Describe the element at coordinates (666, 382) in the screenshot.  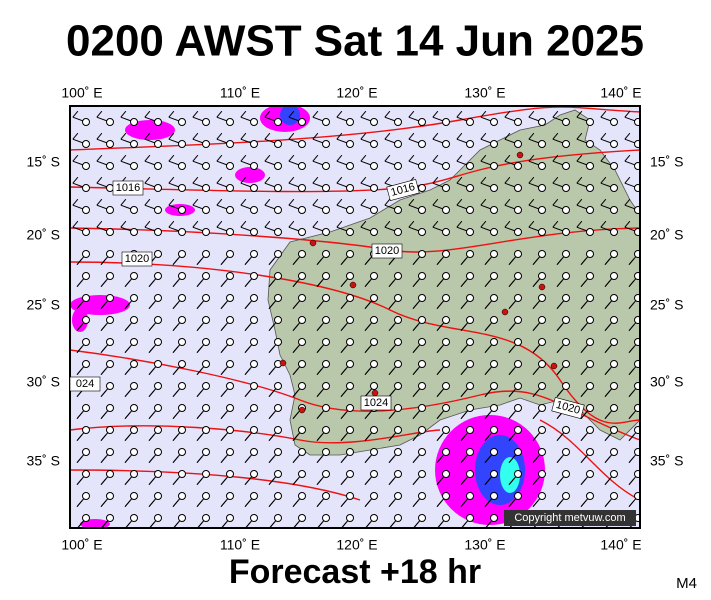
I see `latitude-label: 30˚ S` at that location.